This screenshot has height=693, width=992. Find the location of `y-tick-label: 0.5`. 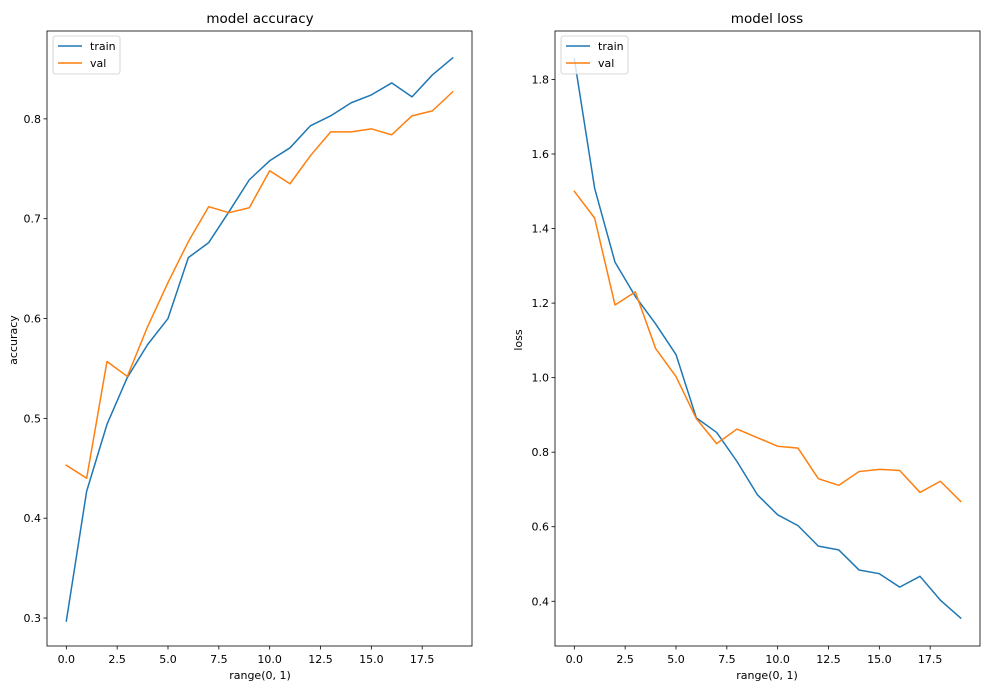

y-tick-label: 0.5 is located at coordinates (33, 418).